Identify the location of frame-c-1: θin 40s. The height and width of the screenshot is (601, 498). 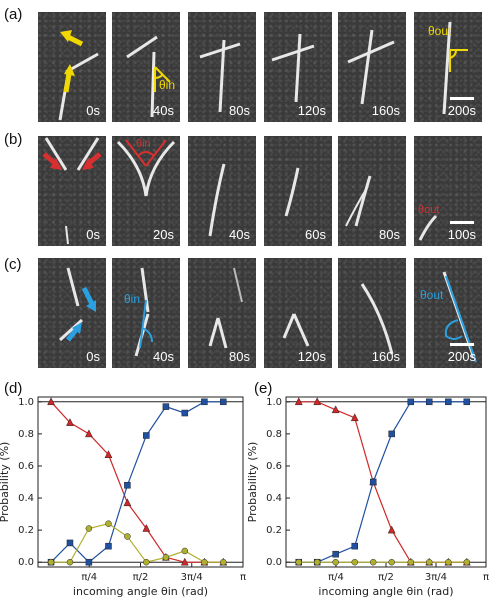
(146, 313).